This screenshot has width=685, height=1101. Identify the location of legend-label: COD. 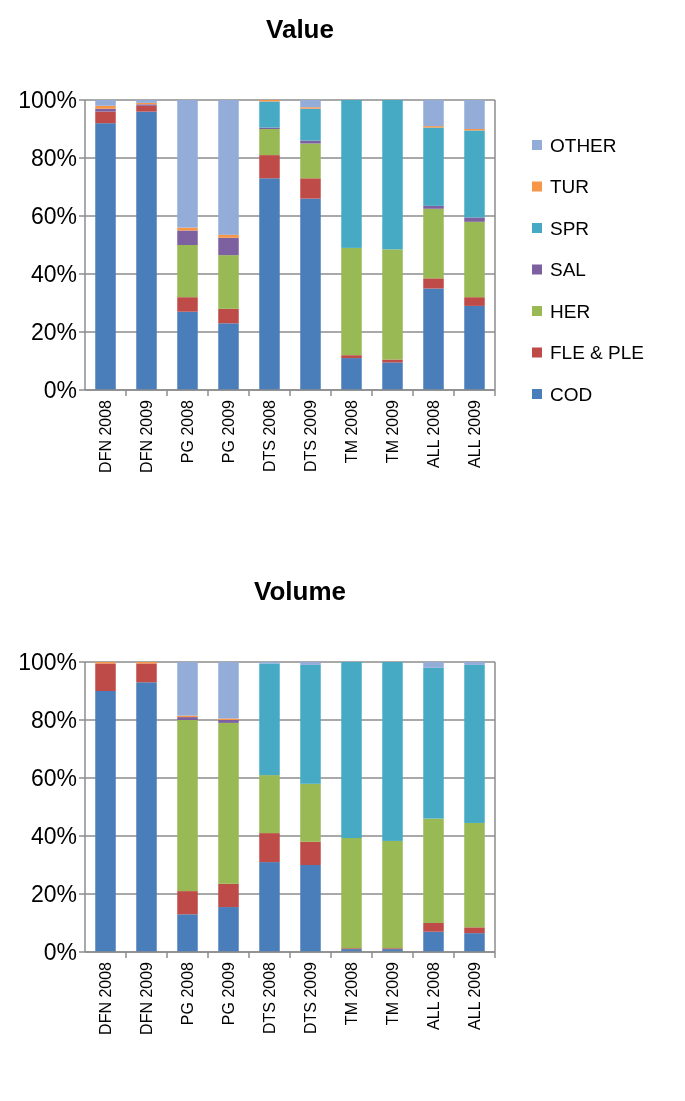
(571, 394).